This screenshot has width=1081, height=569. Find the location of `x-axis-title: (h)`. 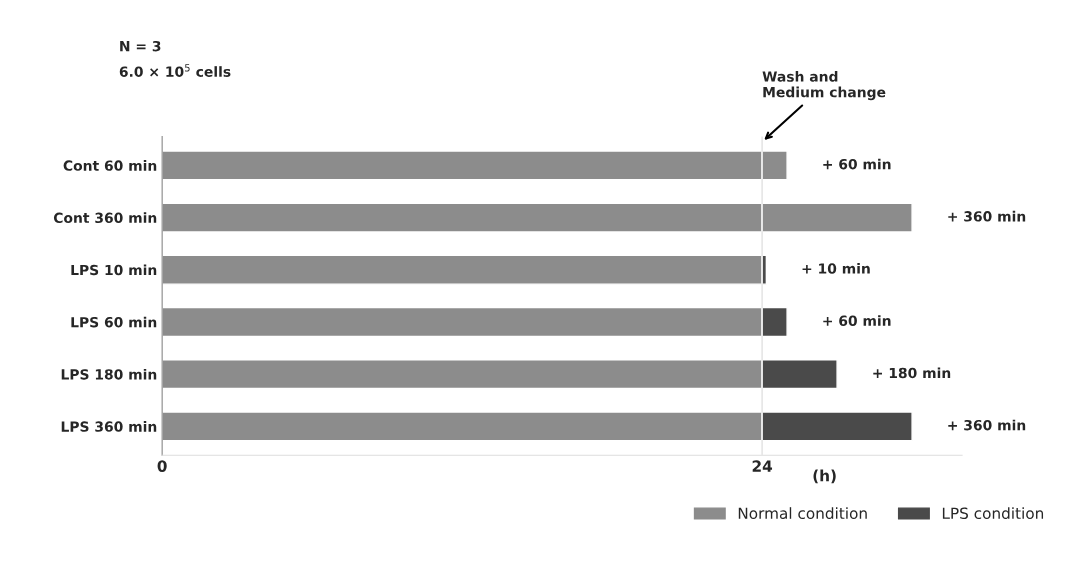

x-axis-title: (h) is located at coordinates (824, 476).